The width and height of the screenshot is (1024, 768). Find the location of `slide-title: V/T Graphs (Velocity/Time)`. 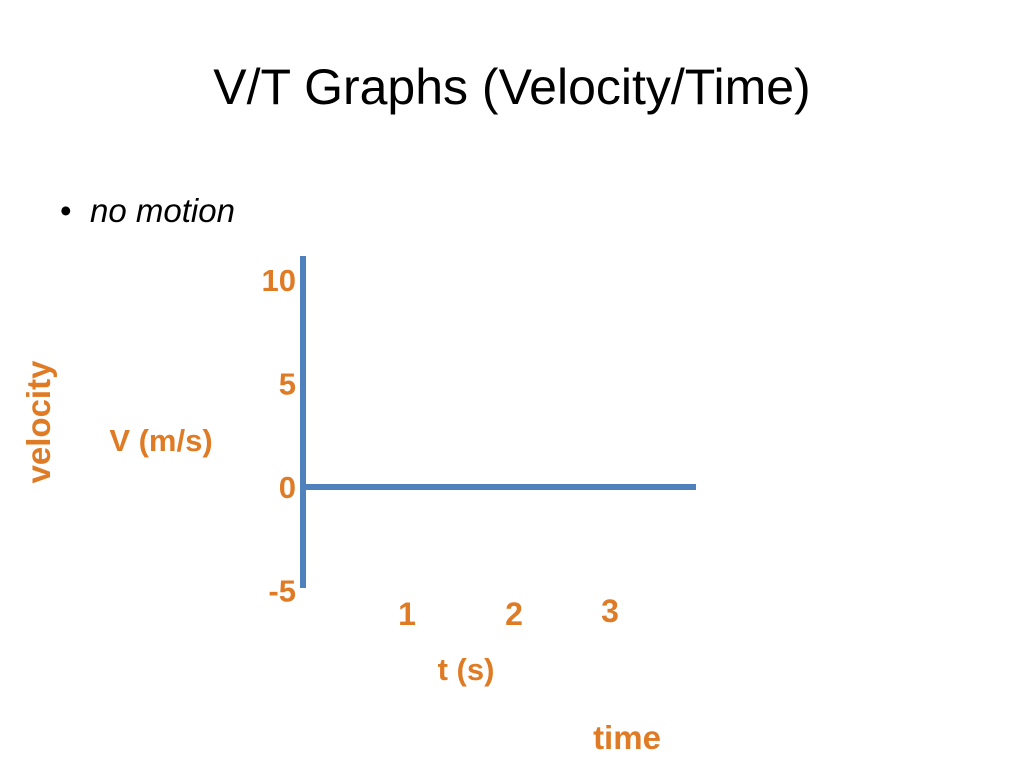

slide-title: V/T Graphs (Velocity/Time) is located at coordinates (512, 87).